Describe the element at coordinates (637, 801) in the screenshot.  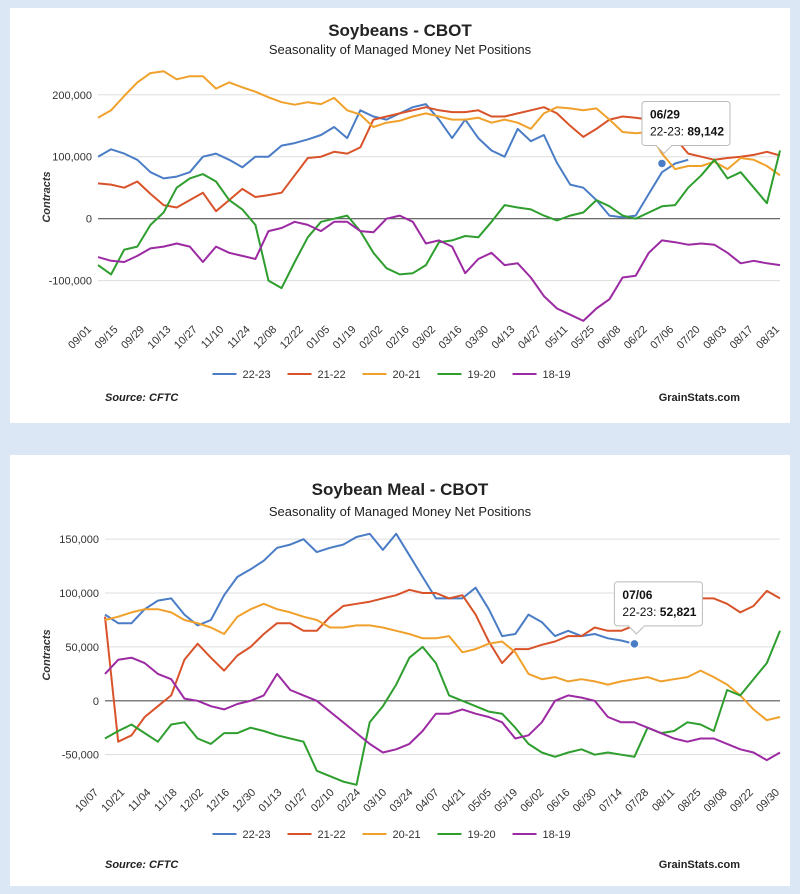
I see `x-tick-label: 07/28` at that location.